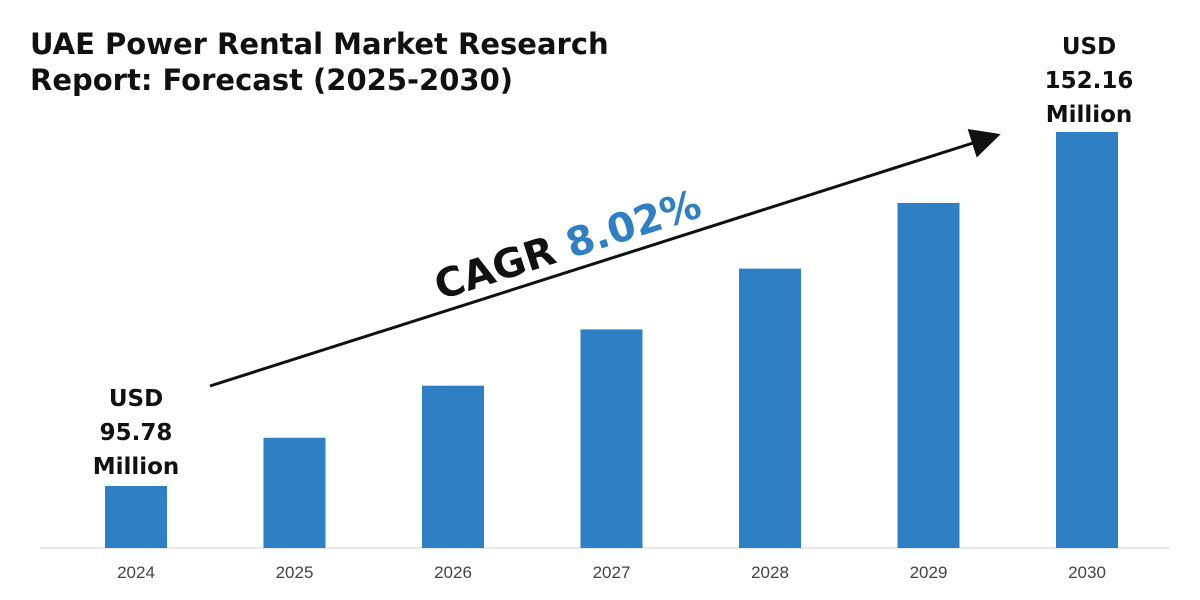 Image resolution: width=1200 pixels, height=600 pixels. I want to click on start-value-label: 95.78, so click(136, 433).